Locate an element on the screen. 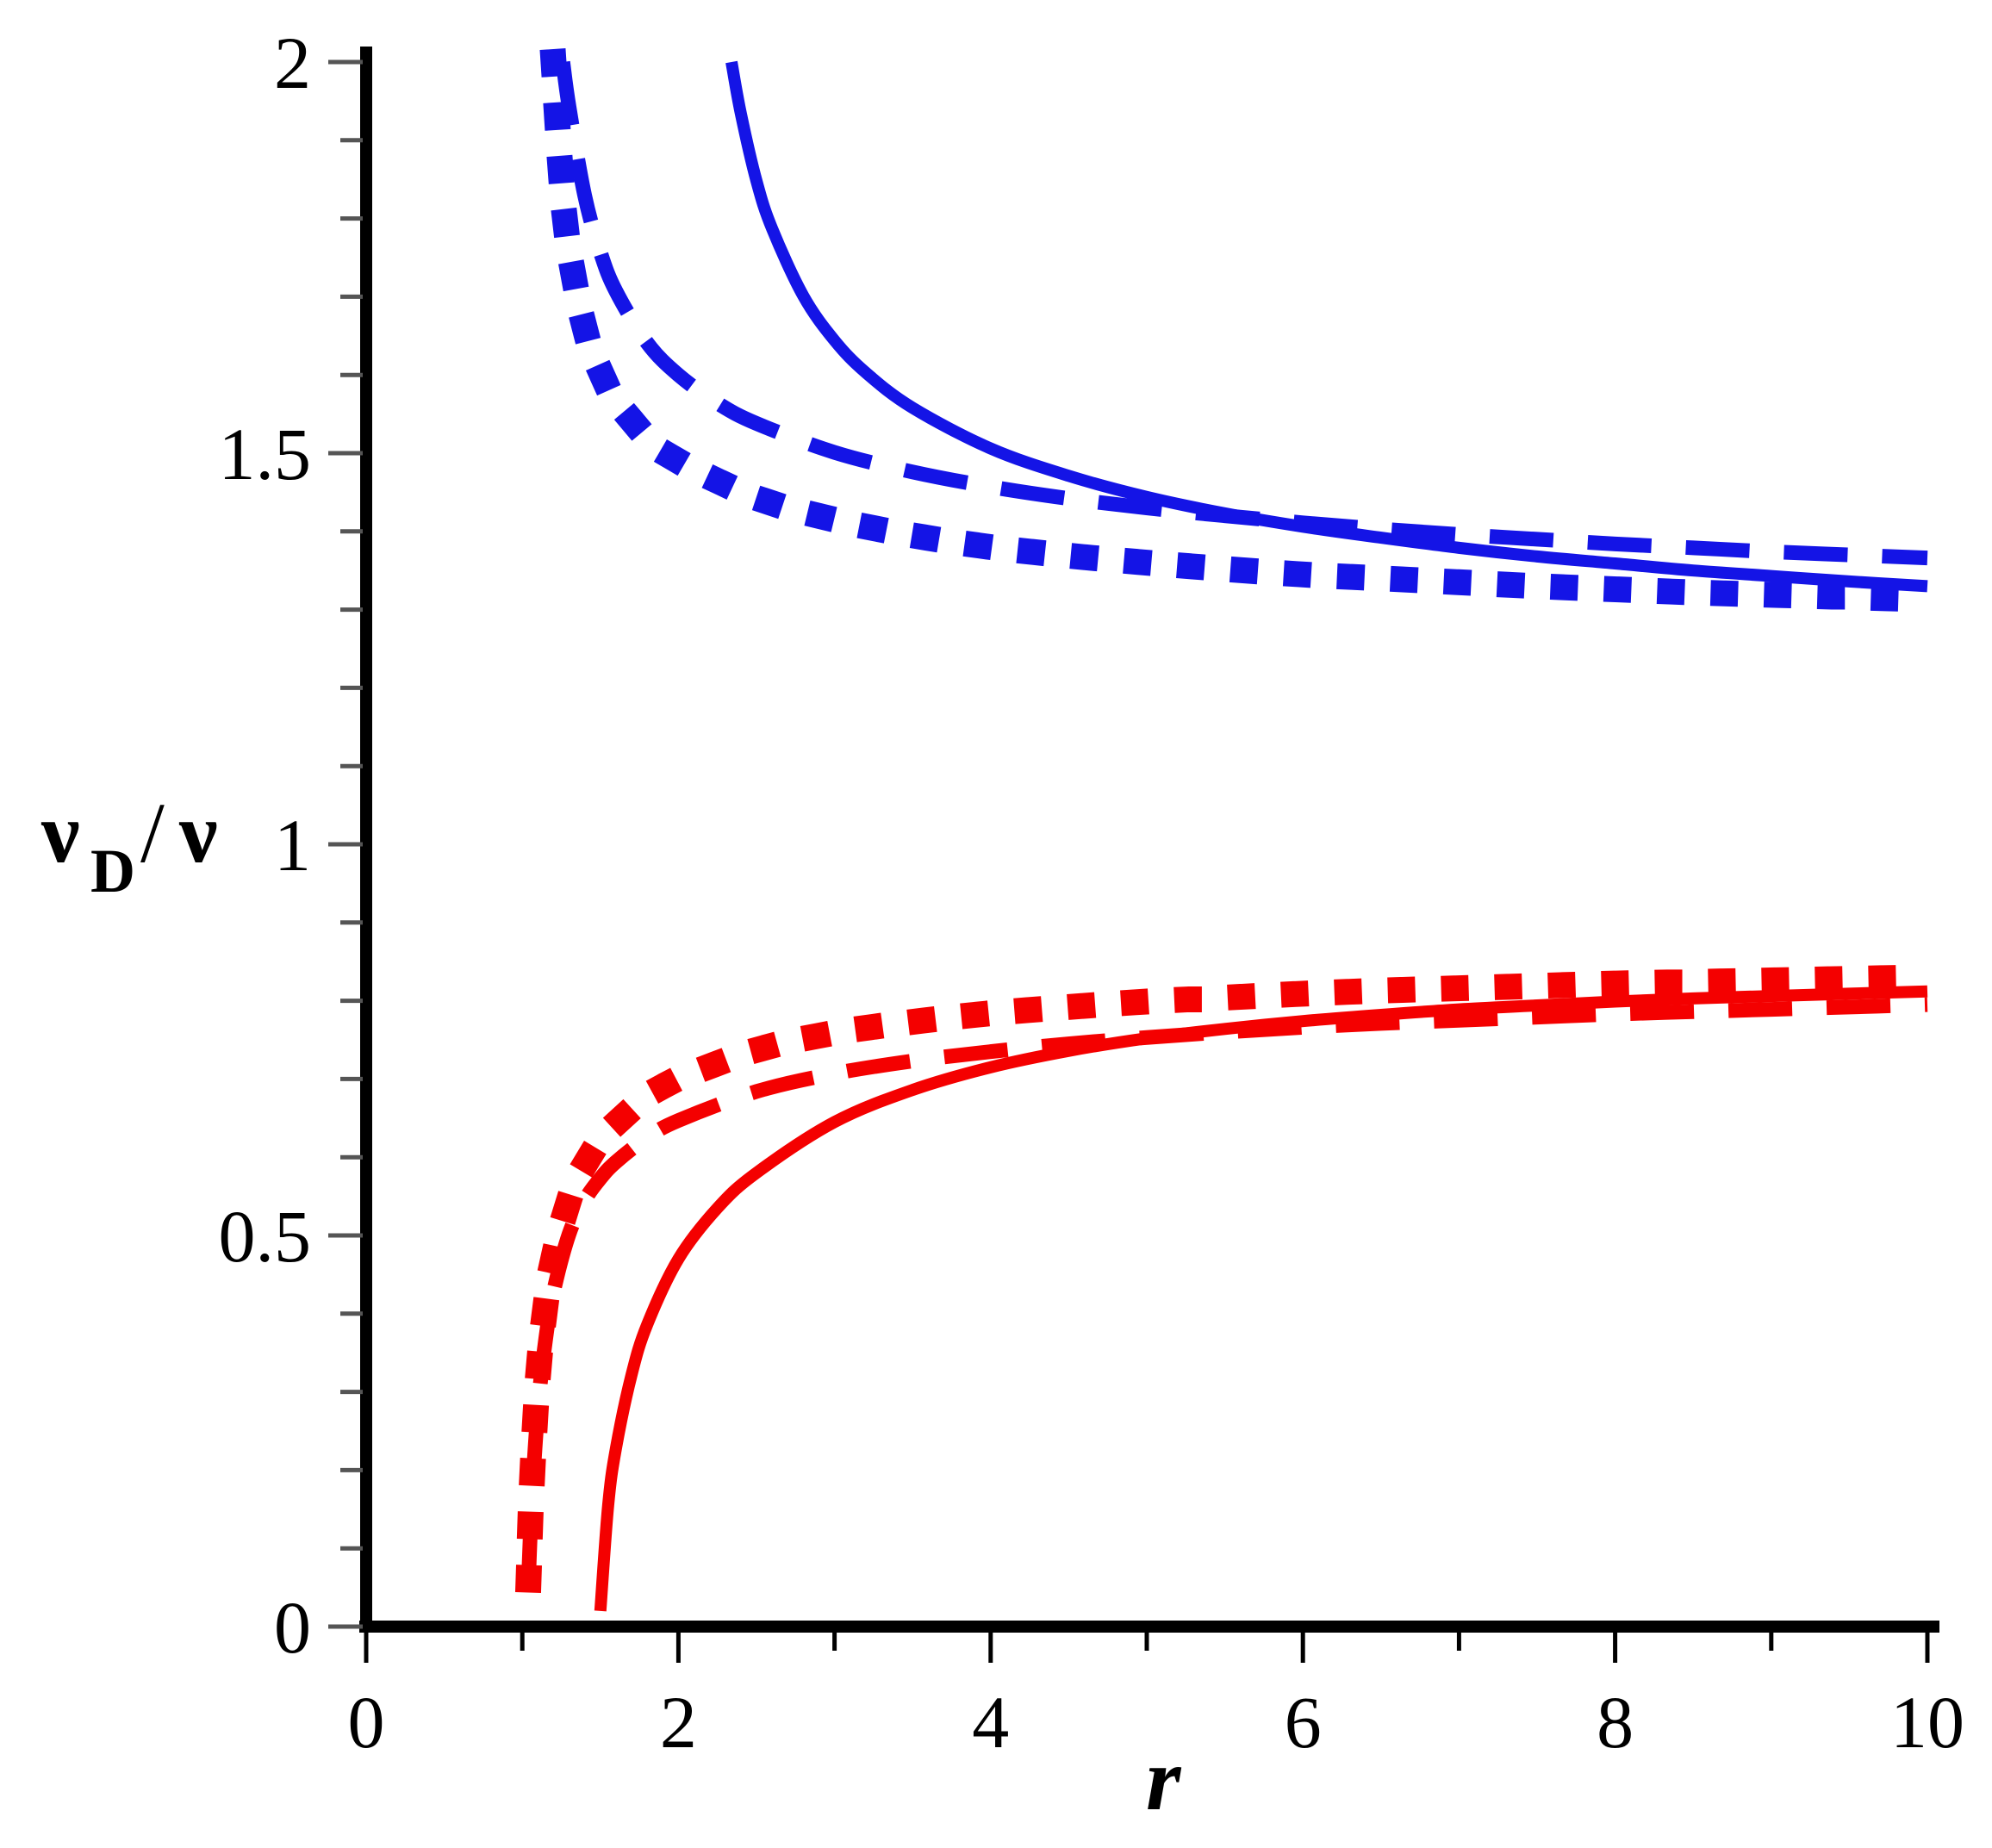 This screenshot has width=1992, height=1848. y-axis-title-subscript-d: D is located at coordinates (112, 871).